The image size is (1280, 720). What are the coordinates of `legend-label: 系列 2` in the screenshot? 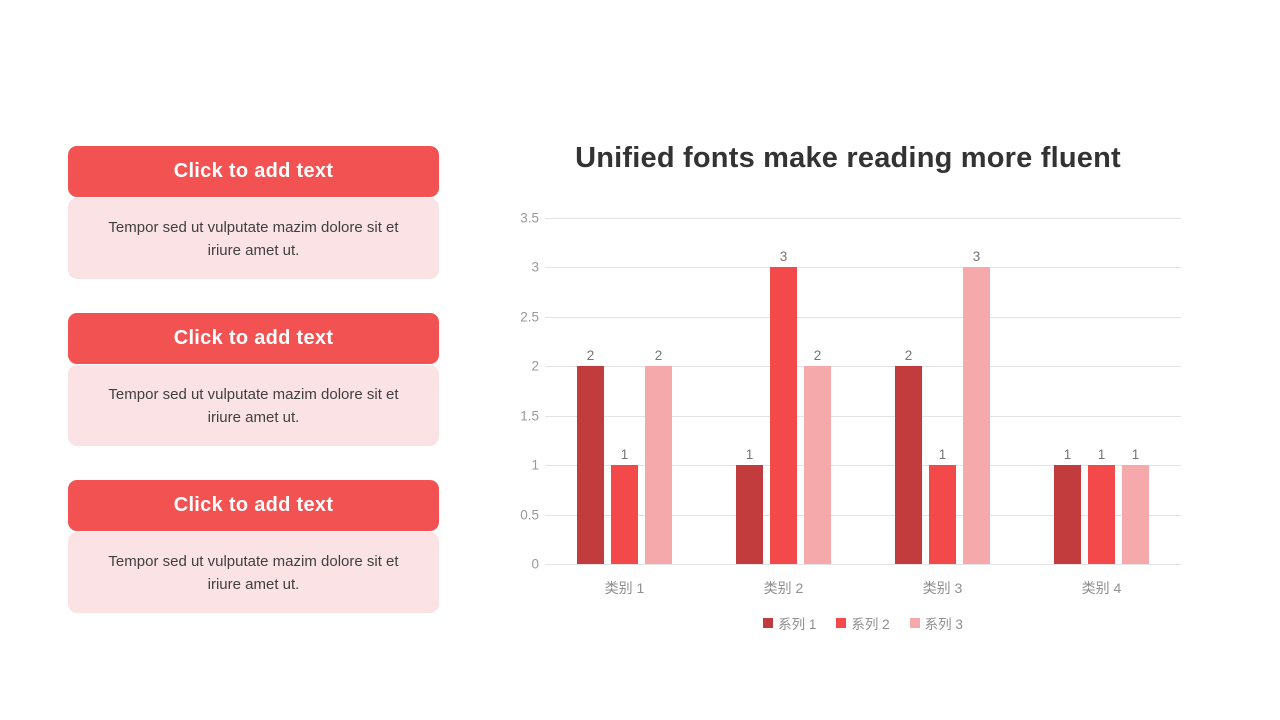 It's located at (870, 624).